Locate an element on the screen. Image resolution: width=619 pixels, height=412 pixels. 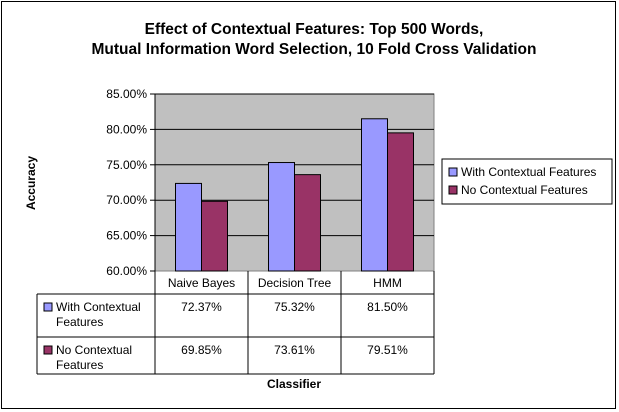
table-value: 72.37% is located at coordinates (201, 307).